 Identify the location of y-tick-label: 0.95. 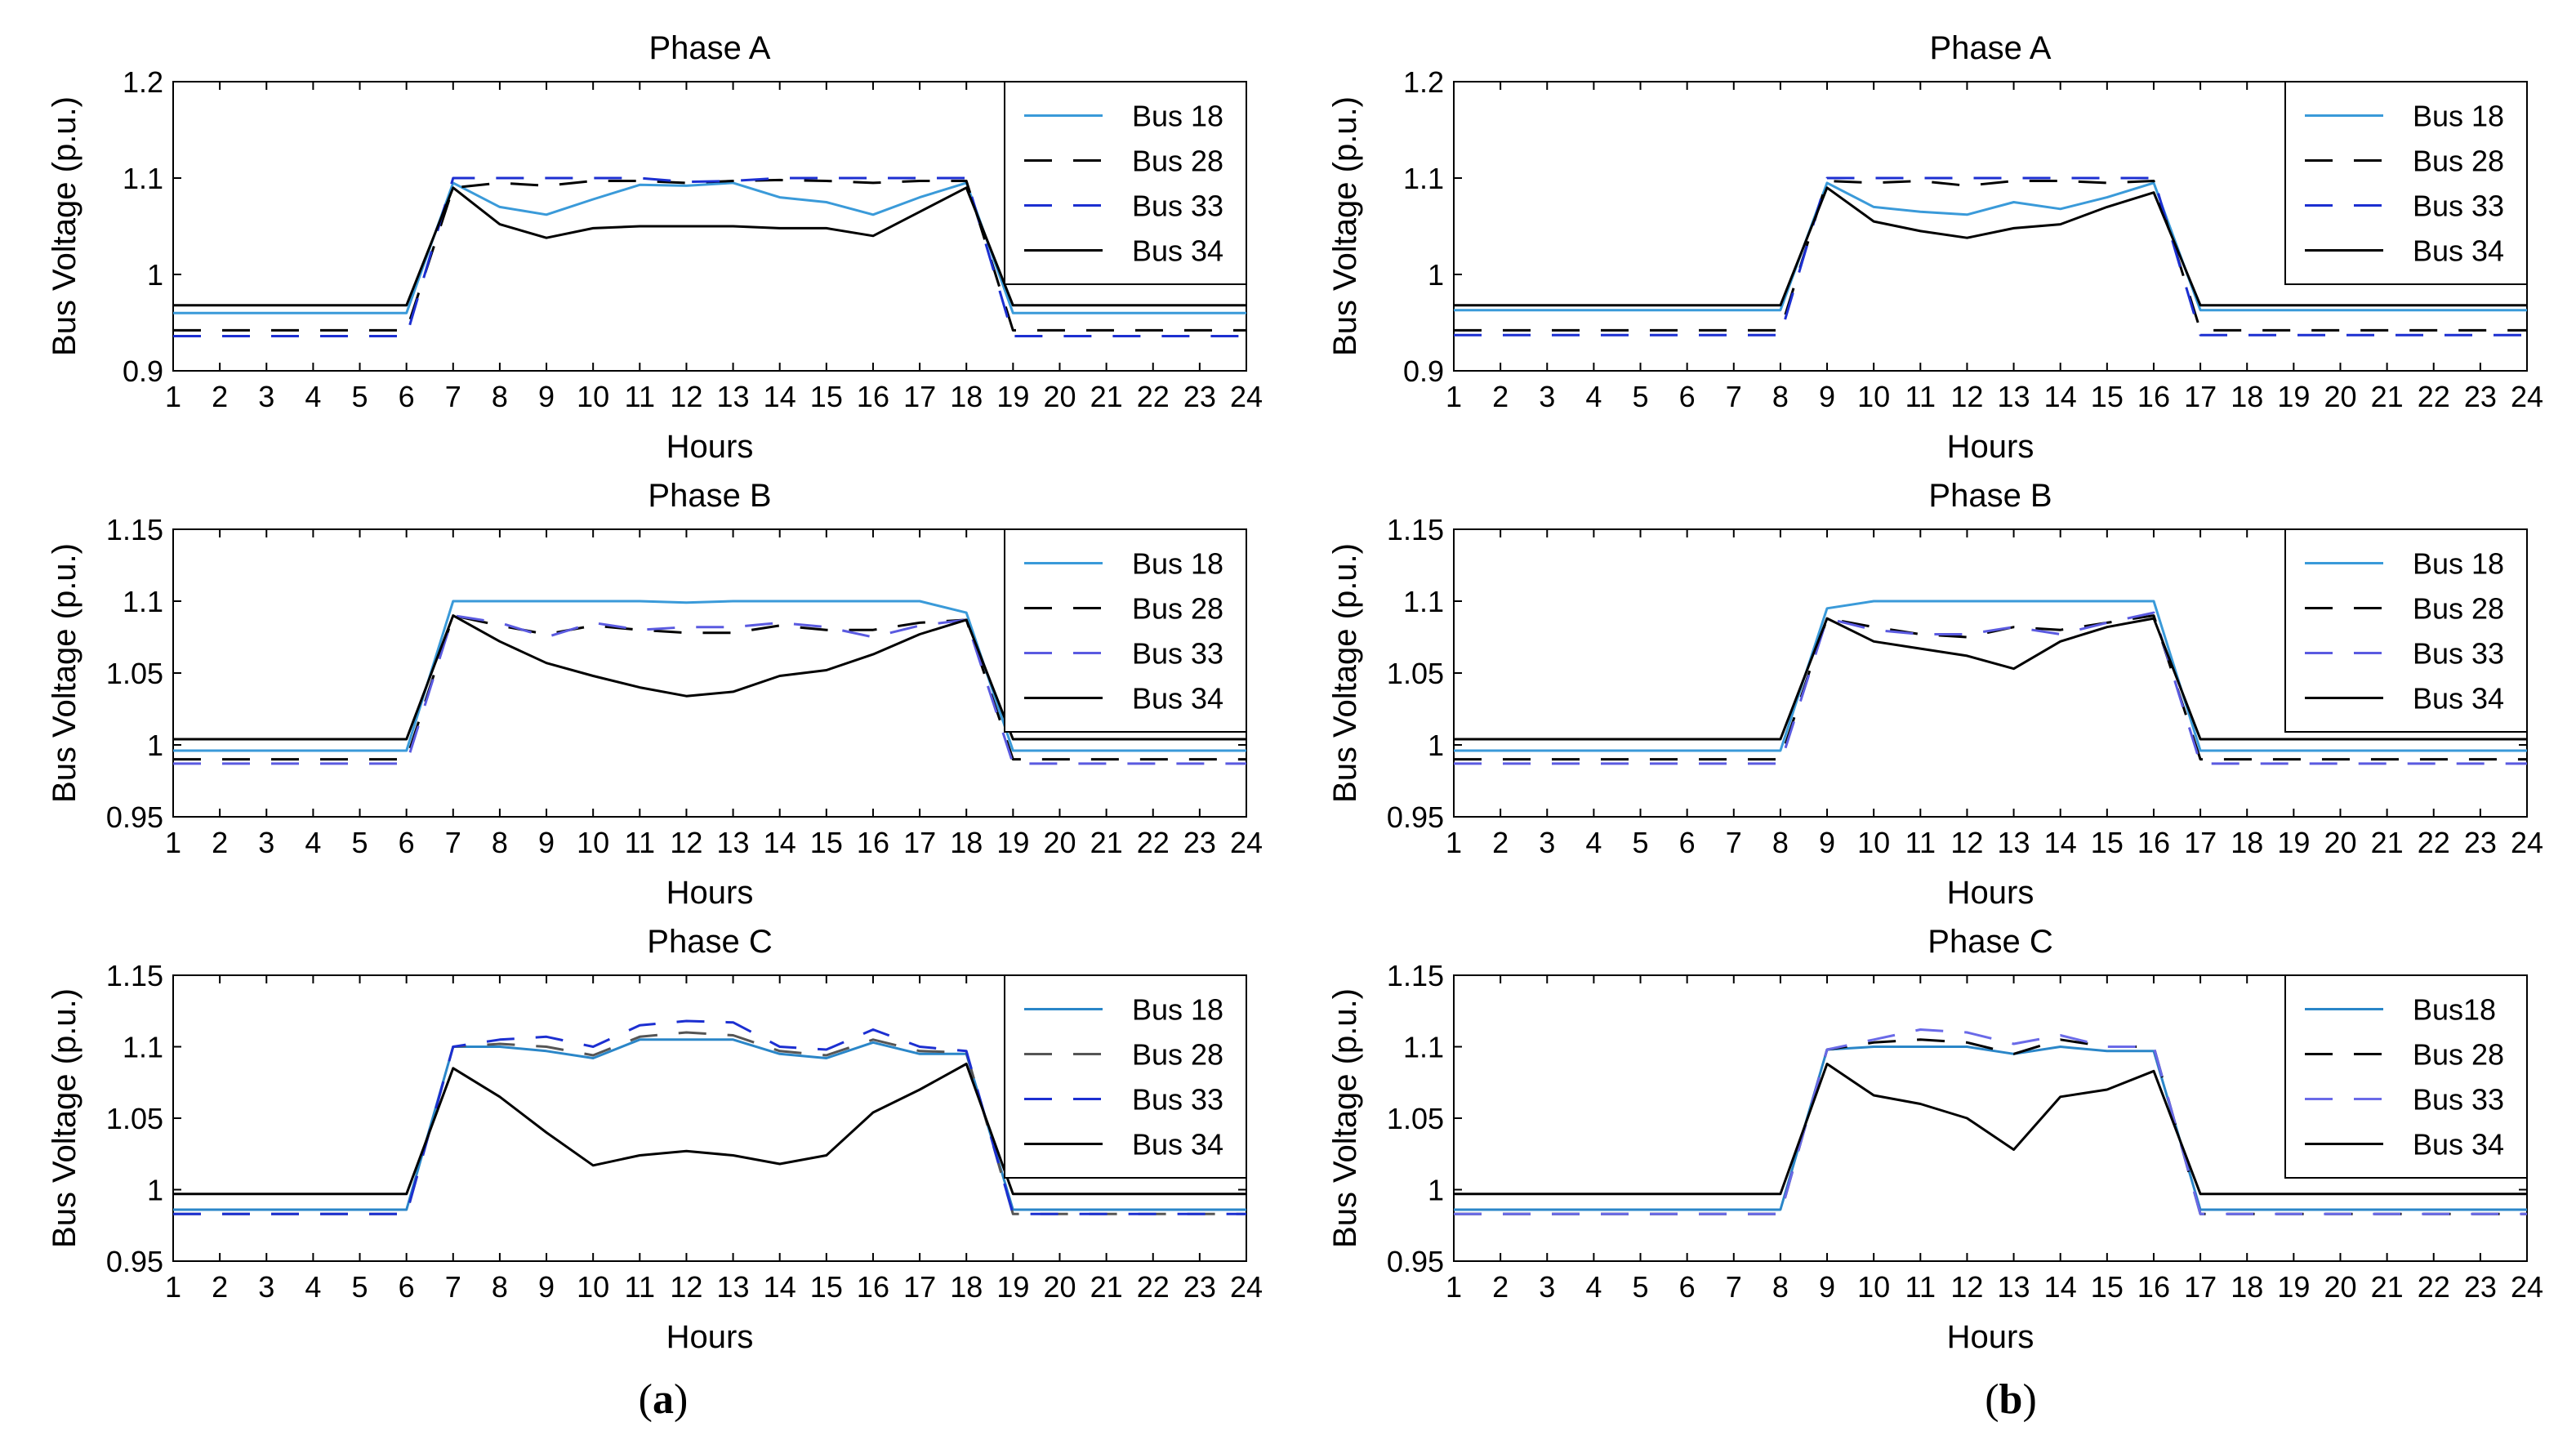
(134, 1261).